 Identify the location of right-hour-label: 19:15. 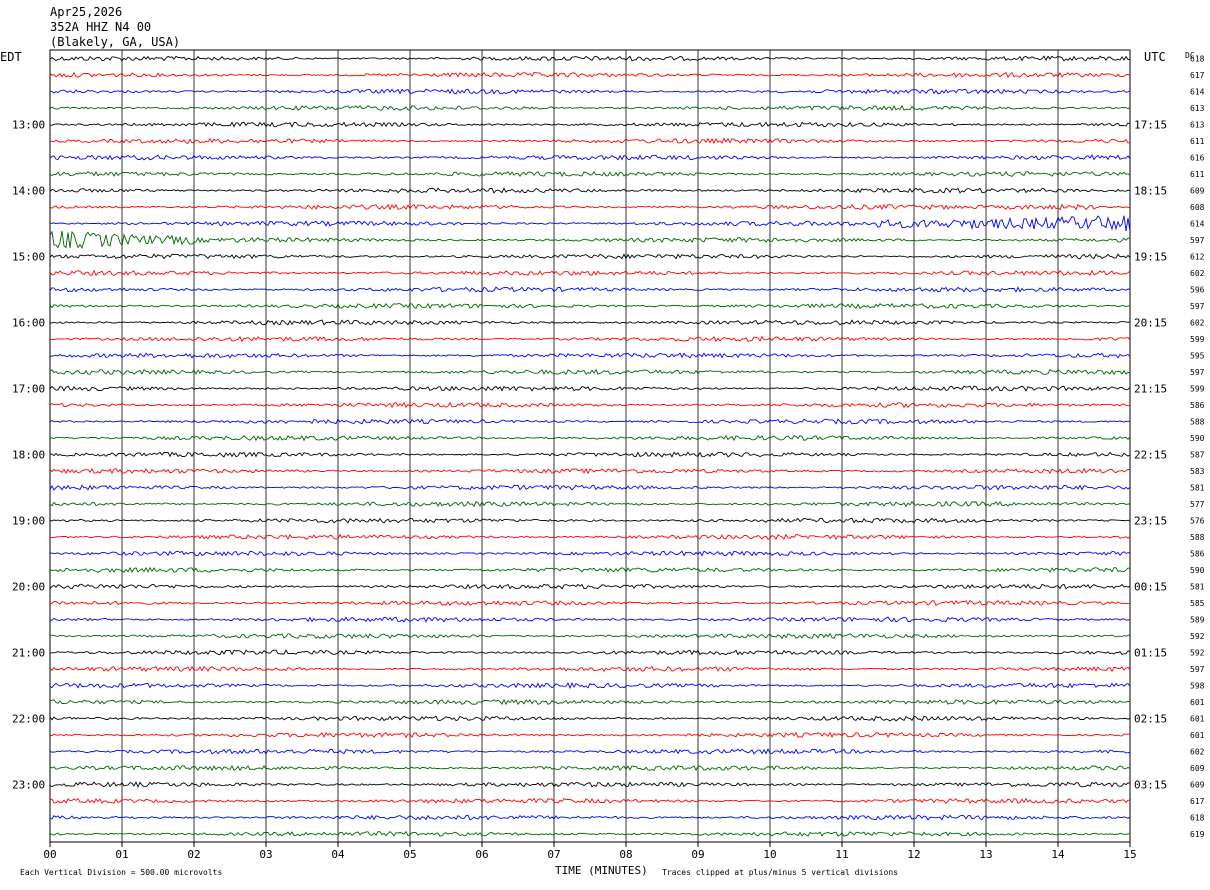
(1150, 257).